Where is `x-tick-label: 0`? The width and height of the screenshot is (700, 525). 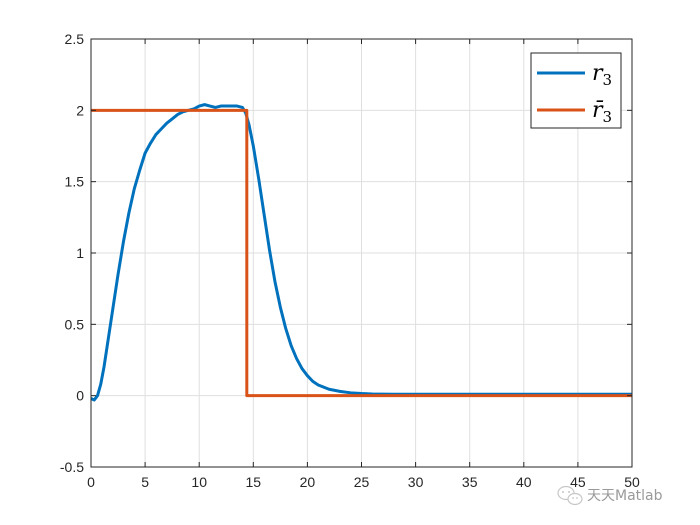 x-tick-label: 0 is located at coordinates (91, 482).